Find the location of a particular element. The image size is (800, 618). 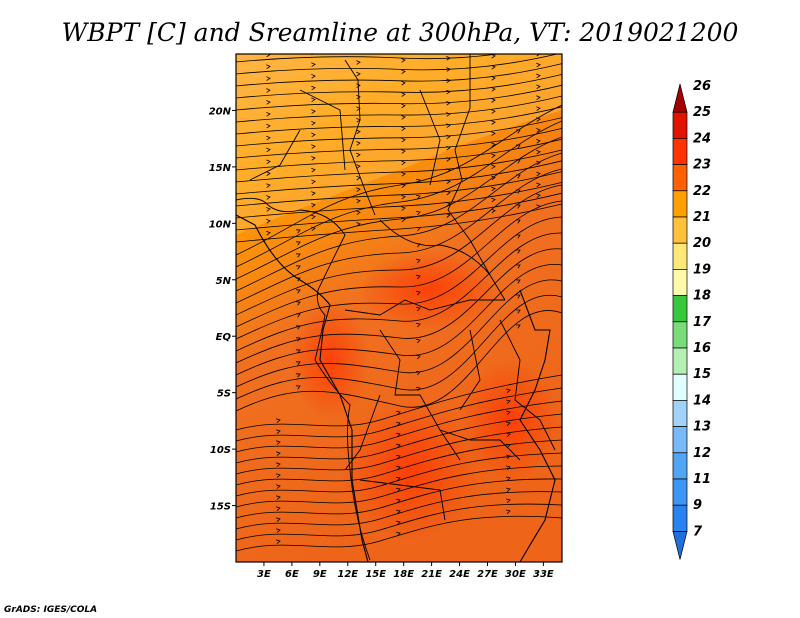

colorbar-label: 9 is located at coordinates (697, 505).